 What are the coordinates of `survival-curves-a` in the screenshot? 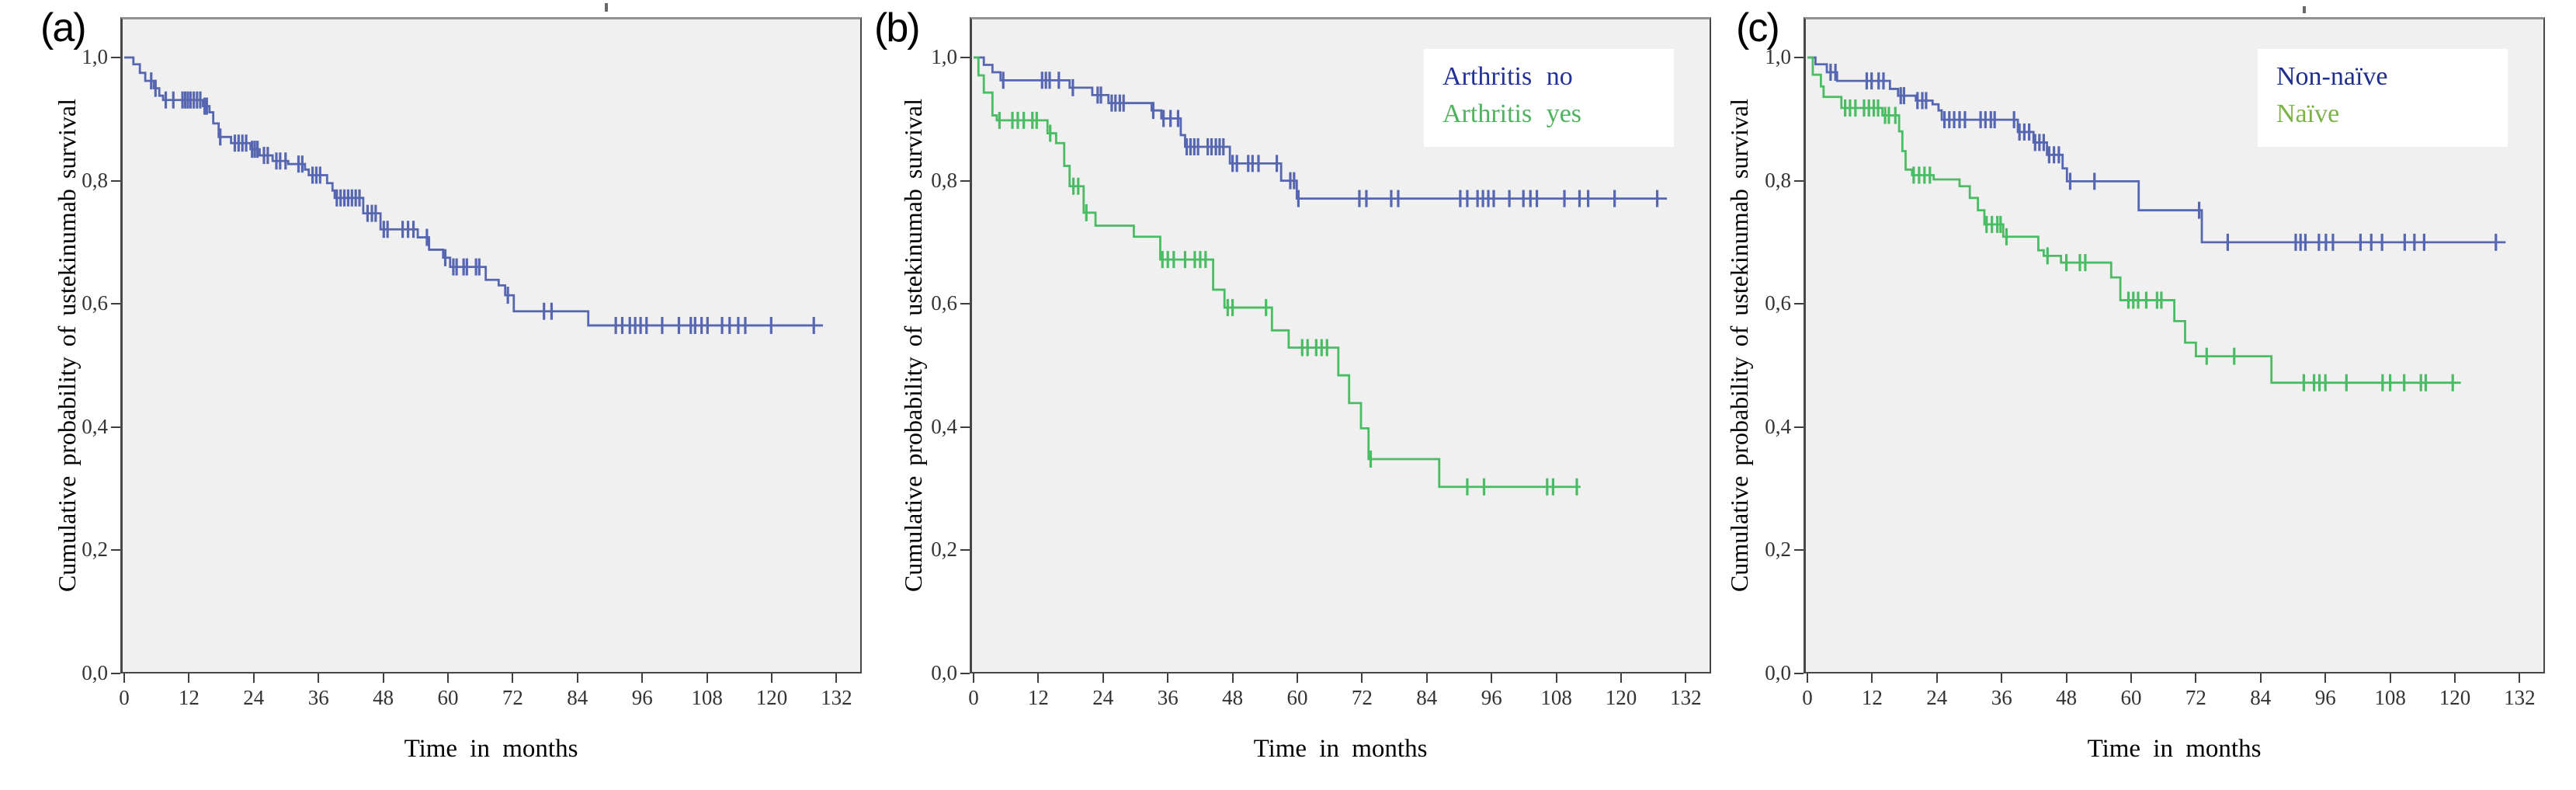 It's located at (474, 195).